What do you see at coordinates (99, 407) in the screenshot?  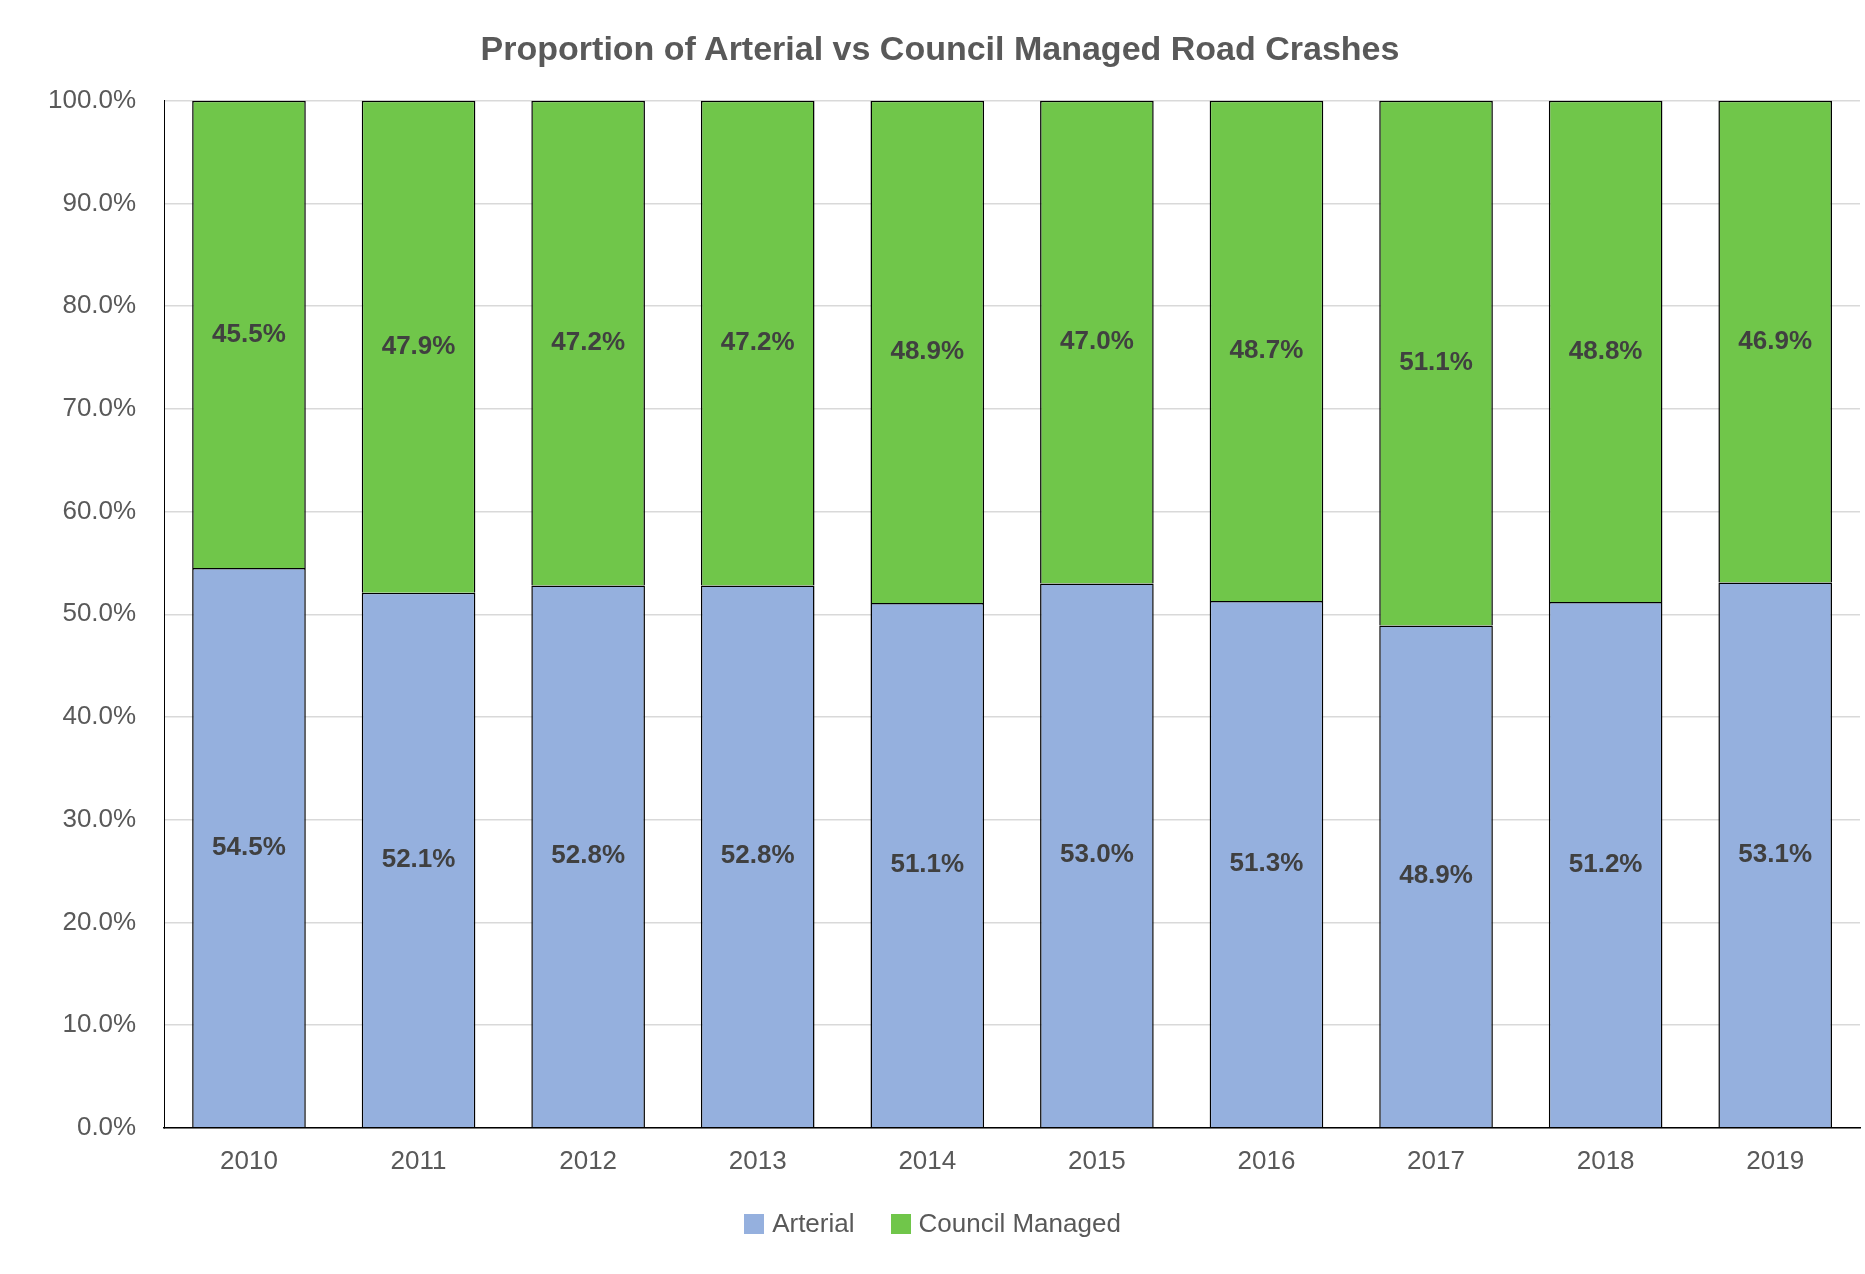 I see `y-tick-label: 70.0%` at bounding box center [99, 407].